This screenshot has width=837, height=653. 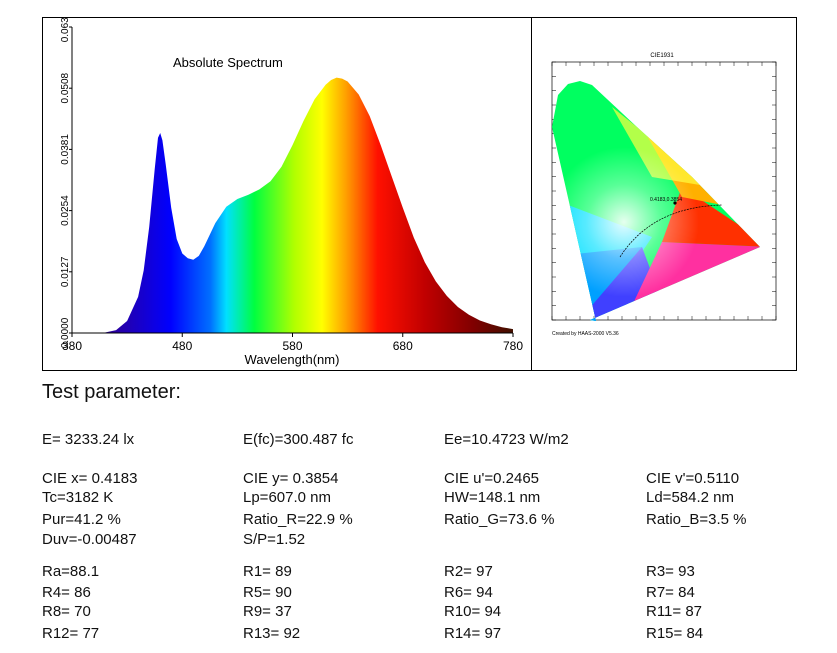 I want to click on param-r4: R4= 86, so click(x=66, y=592).